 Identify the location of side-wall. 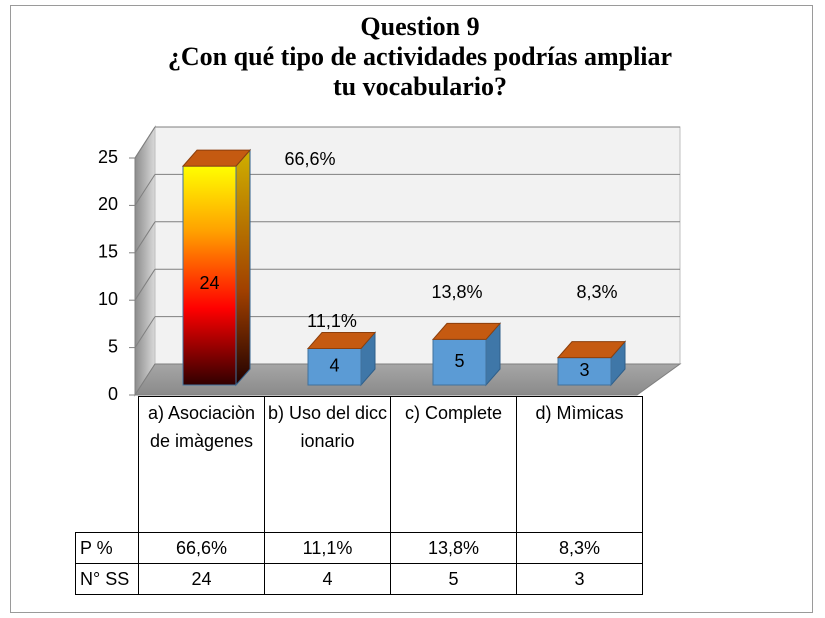
(145, 261).